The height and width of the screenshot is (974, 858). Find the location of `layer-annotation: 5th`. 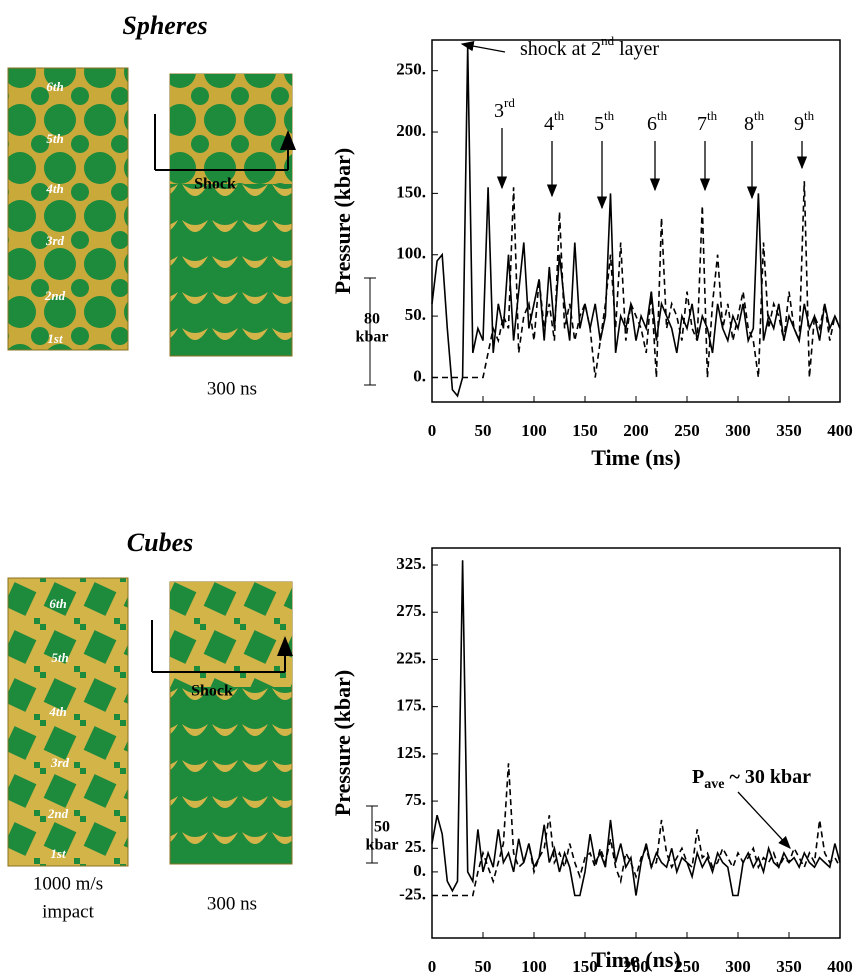

layer-annotation: 5th is located at coordinates (604, 121).